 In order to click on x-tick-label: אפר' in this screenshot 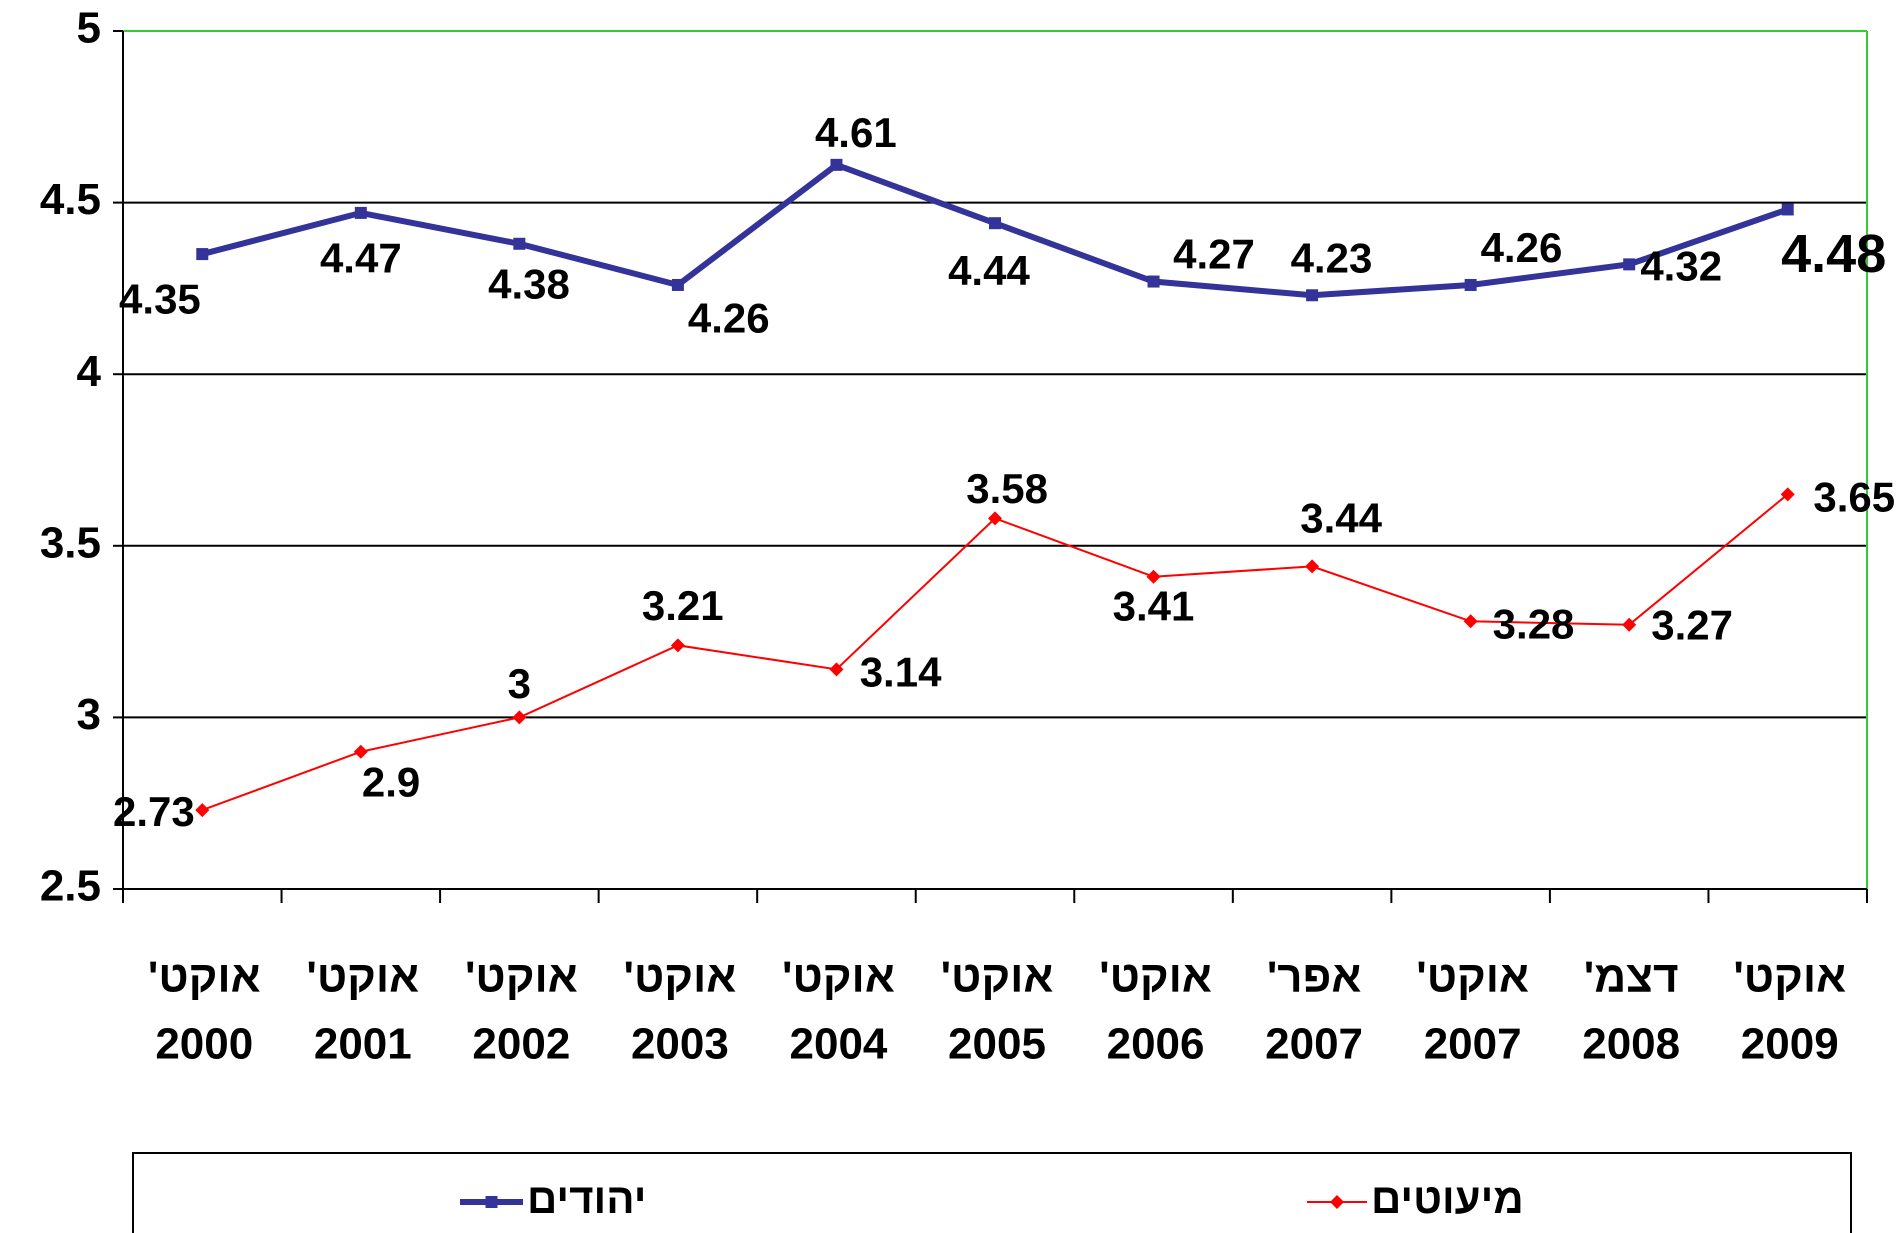, I will do `click(1314, 977)`.